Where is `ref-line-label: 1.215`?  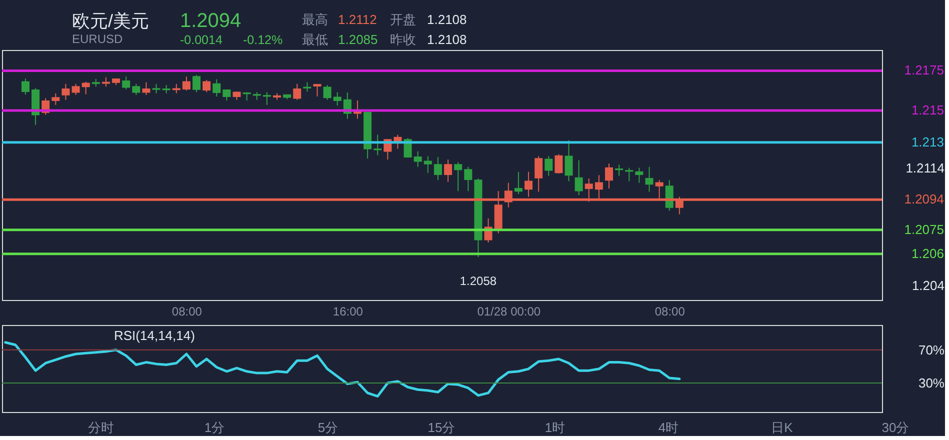
ref-line-label: 1.215 is located at coordinates (927, 110).